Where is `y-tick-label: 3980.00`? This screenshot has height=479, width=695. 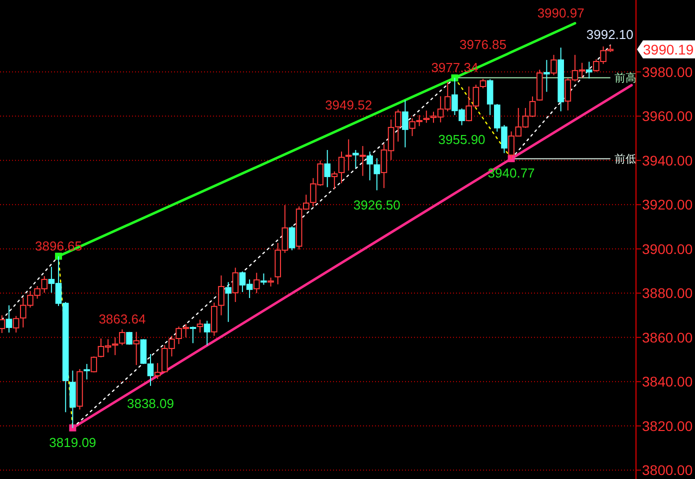 y-tick-label: 3980.00 is located at coordinates (667, 72).